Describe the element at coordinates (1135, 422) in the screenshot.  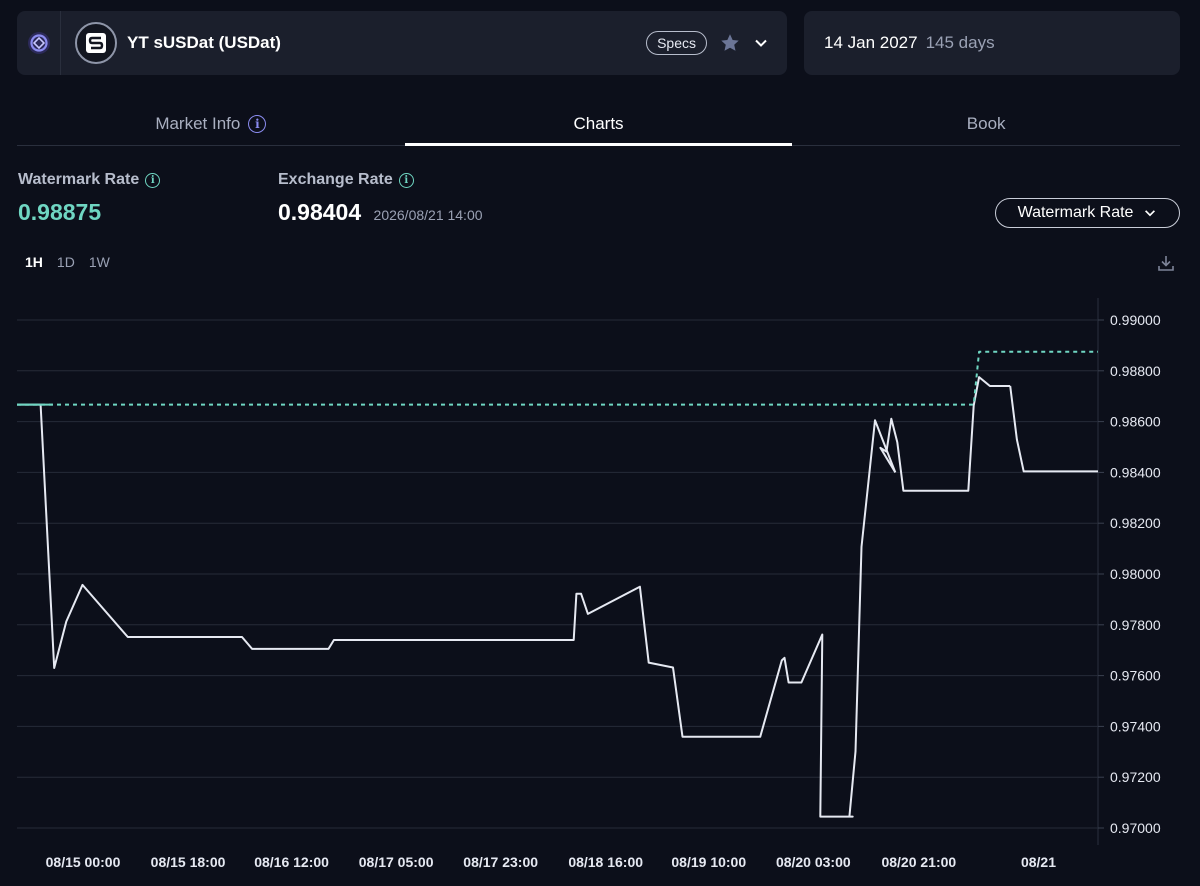
I see `y-tick-label: 0.98600` at that location.